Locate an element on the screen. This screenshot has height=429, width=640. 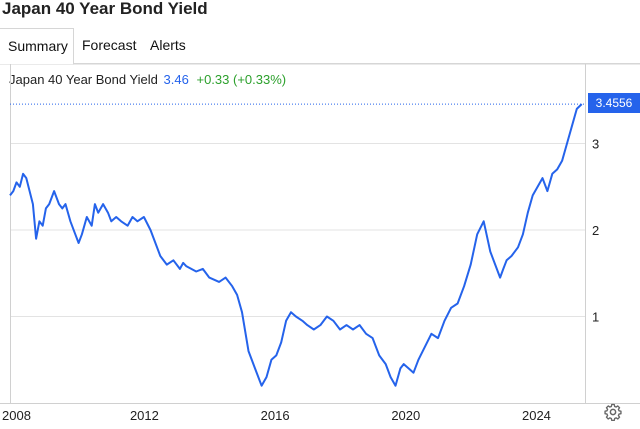
tab-bar: Summary Forecast Alerts is located at coordinates (320, 46).